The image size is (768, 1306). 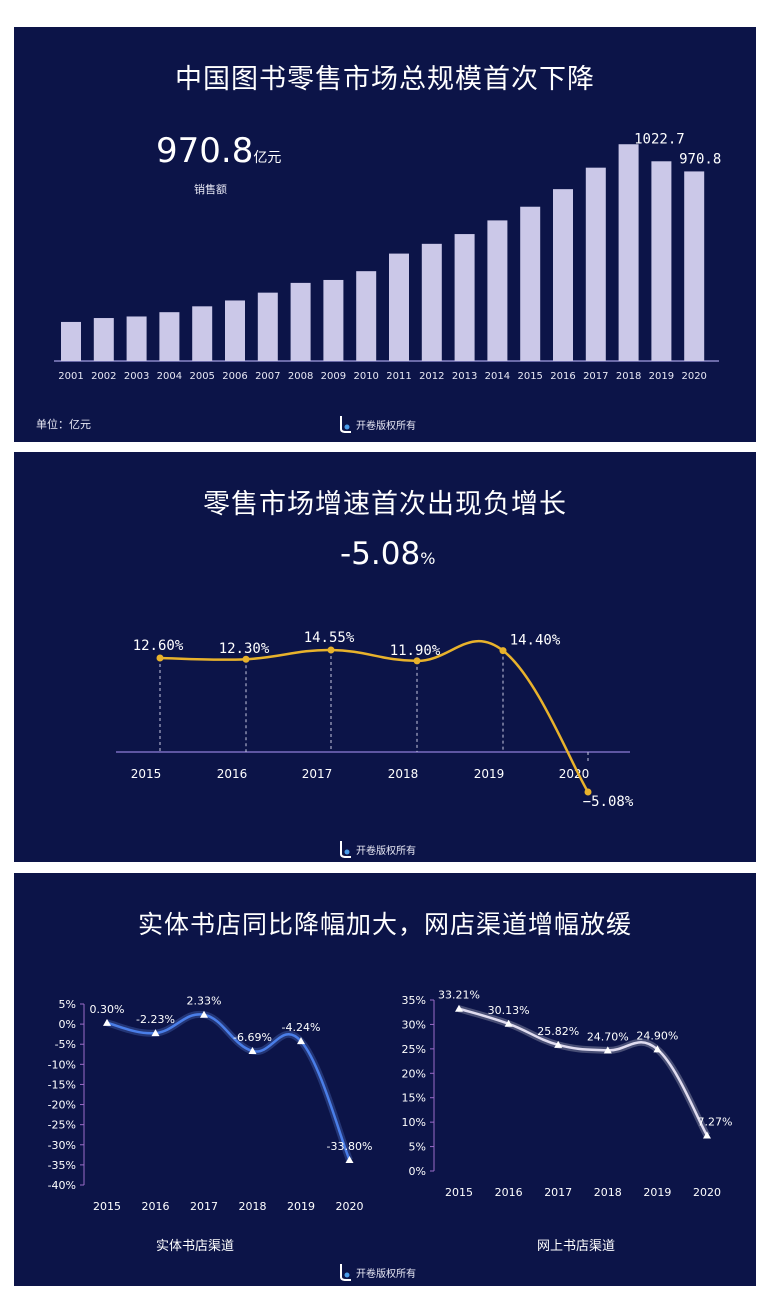 I want to click on tick-label-2020: 2020, so click(x=693, y=376).